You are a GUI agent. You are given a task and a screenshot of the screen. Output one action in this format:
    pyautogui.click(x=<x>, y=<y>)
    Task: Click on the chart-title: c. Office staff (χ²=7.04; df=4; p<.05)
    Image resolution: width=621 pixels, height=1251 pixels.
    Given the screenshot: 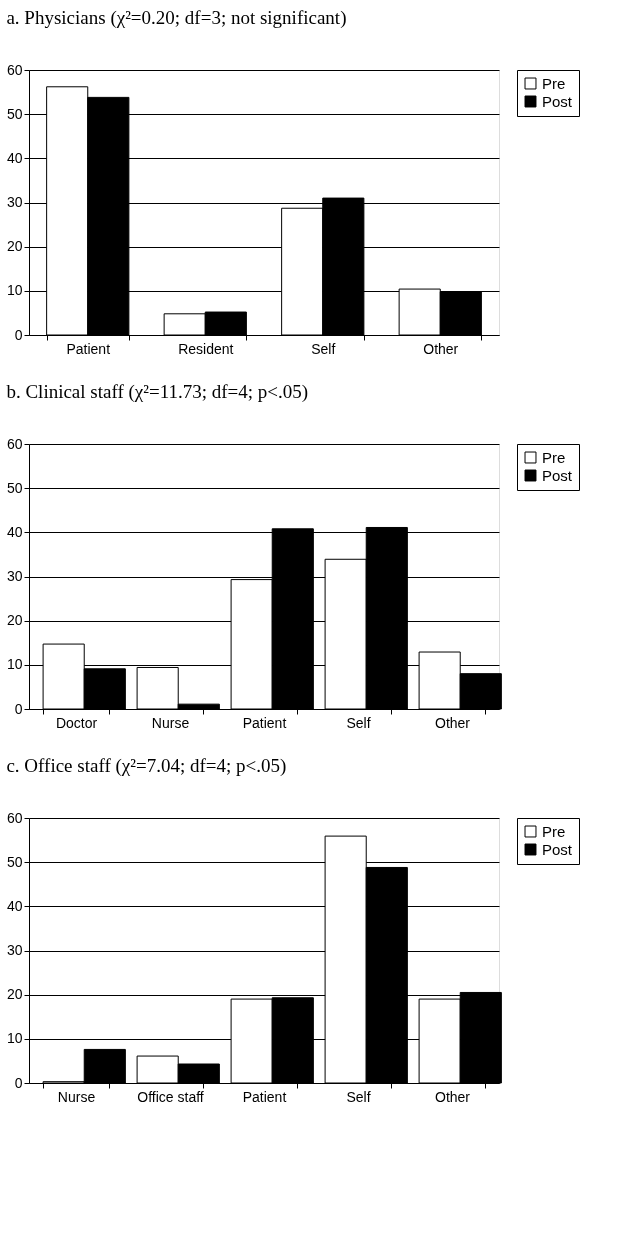 What is the action you would take?
    pyautogui.click(x=146, y=766)
    